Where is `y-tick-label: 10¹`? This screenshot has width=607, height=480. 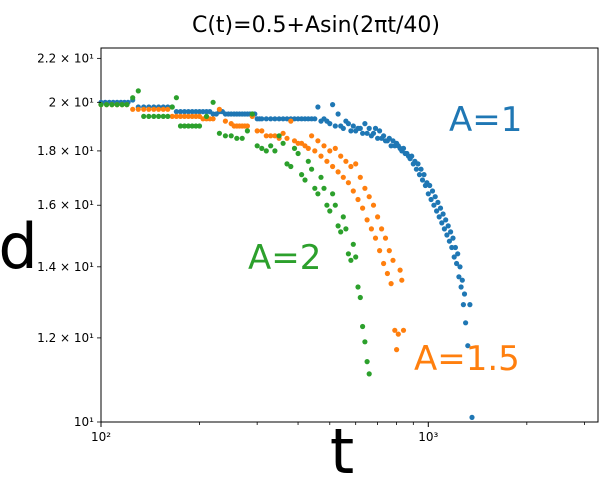
y-tick-label: 10¹ is located at coordinates (84, 422).